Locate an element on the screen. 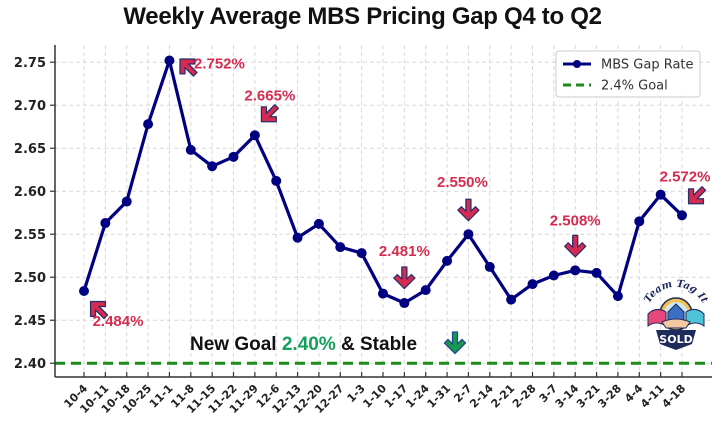 The width and height of the screenshot is (725, 435). y-tick-label: 2.70 is located at coordinates (30, 106).